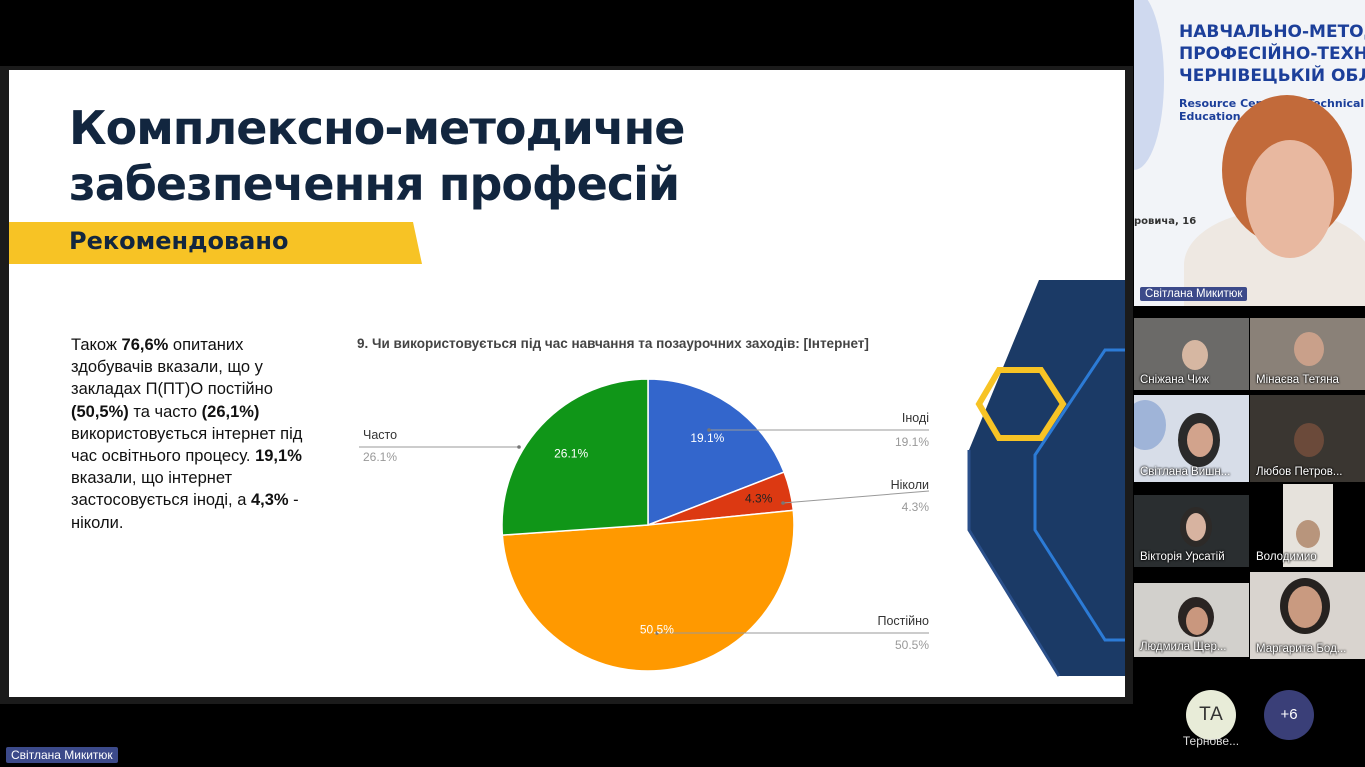  I want to click on participant-name: Вікторія Урсатій, so click(1182, 557).